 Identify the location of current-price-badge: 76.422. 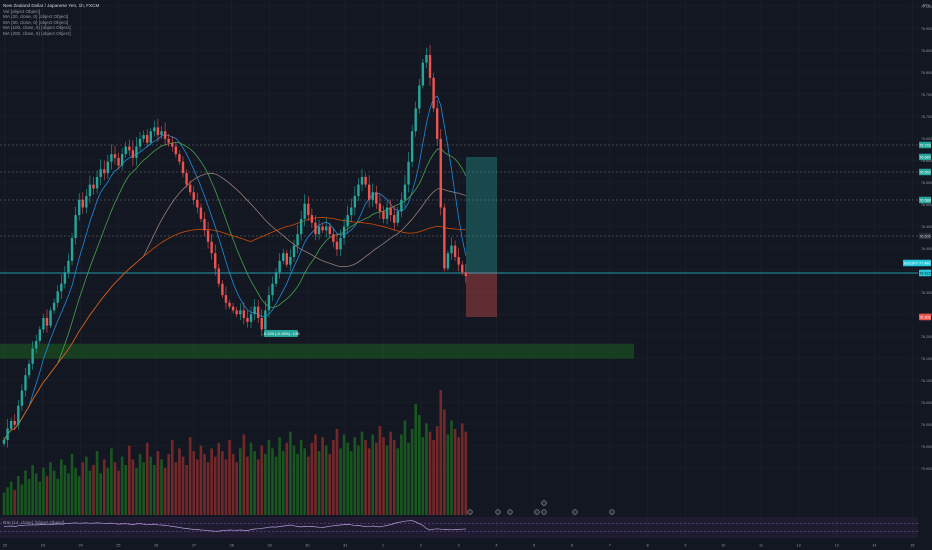
(925, 273).